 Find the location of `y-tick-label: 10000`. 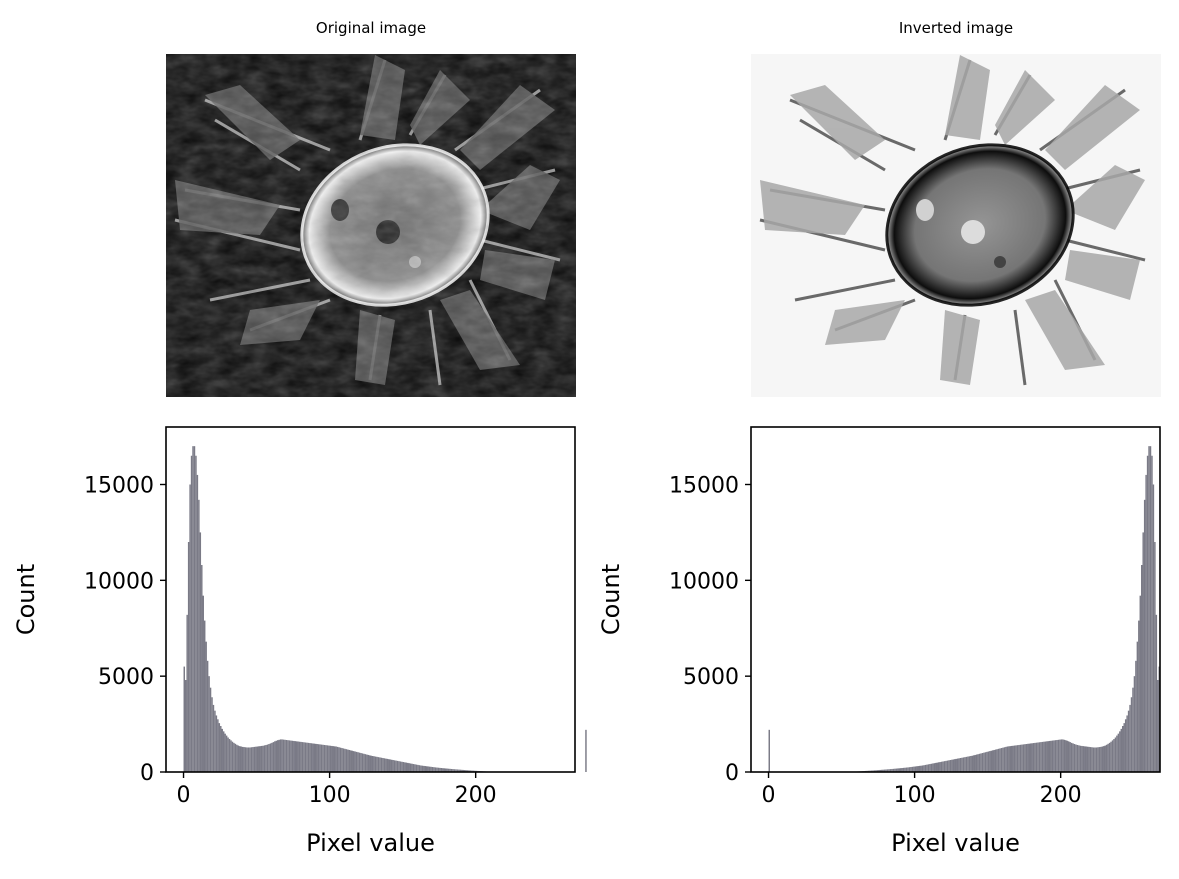

y-tick-label: 10000 is located at coordinates (119, 581).